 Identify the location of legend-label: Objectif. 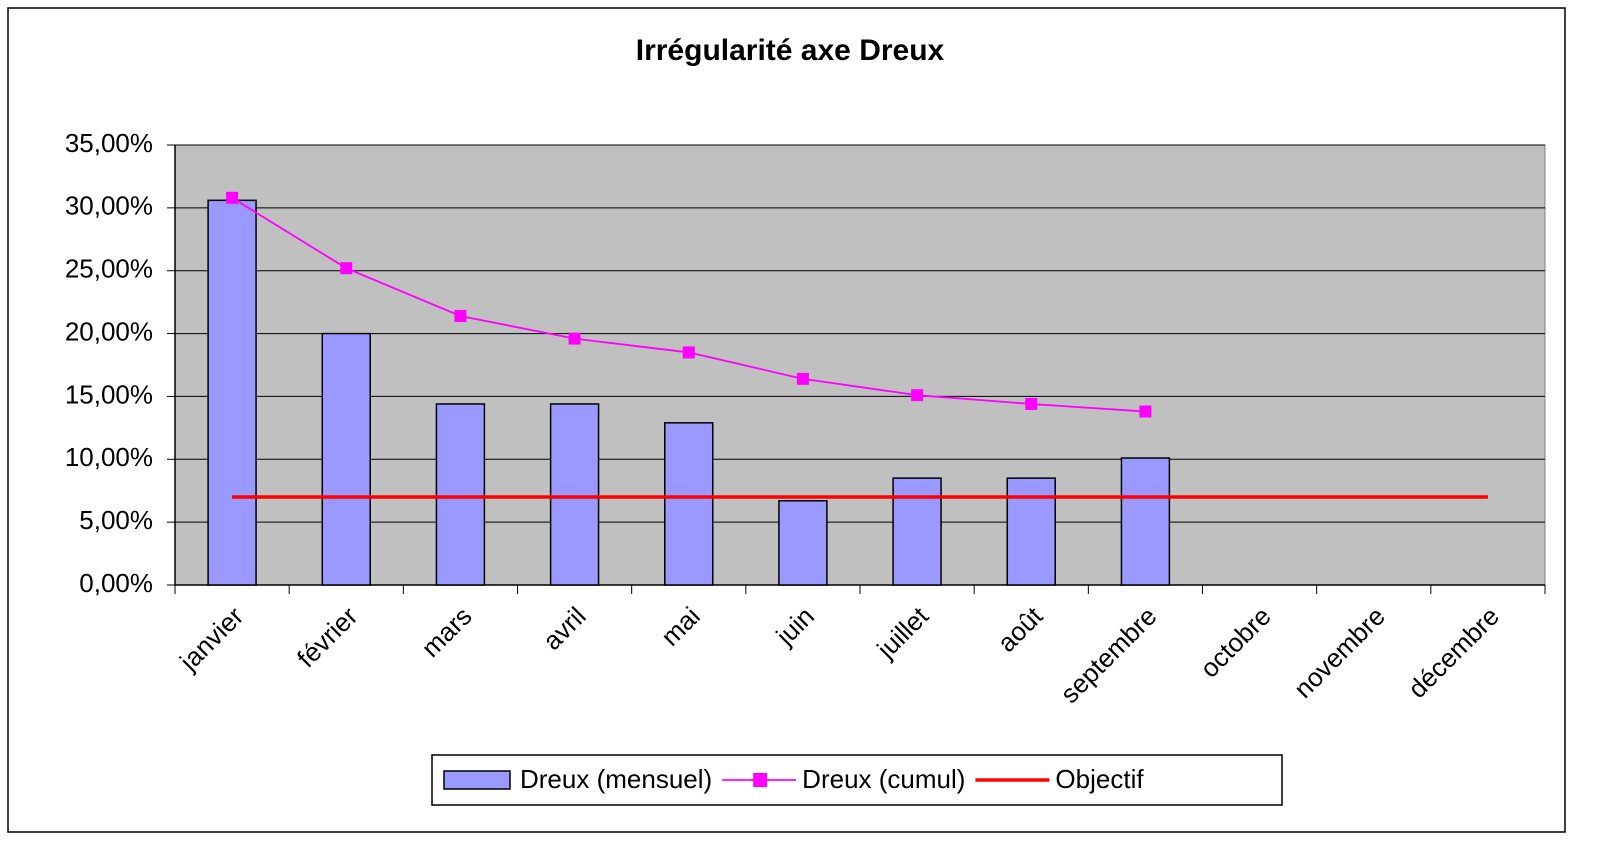
(1099, 779).